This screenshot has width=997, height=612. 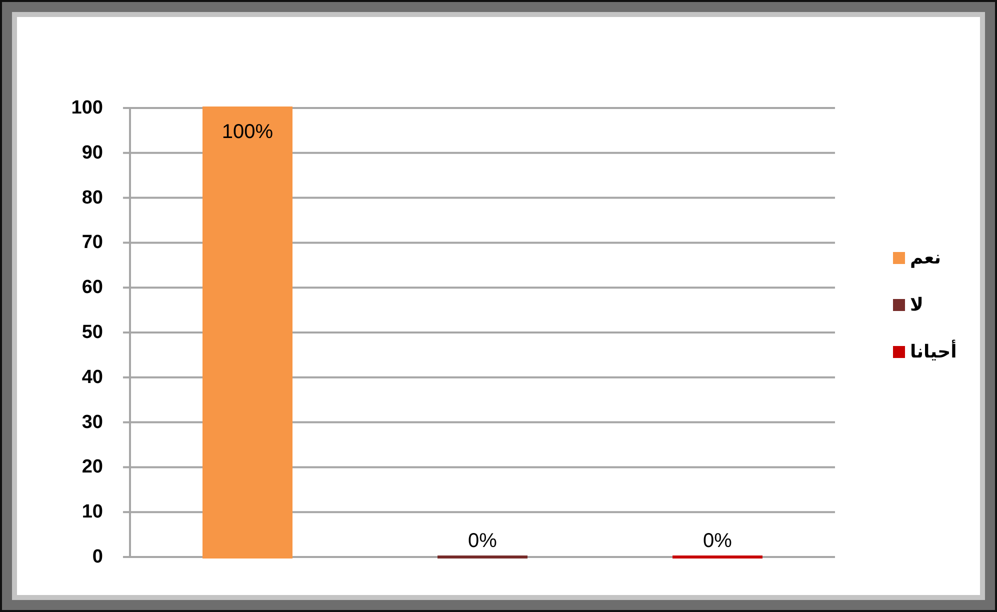 I want to click on ytick-label: 40, so click(x=92, y=377).